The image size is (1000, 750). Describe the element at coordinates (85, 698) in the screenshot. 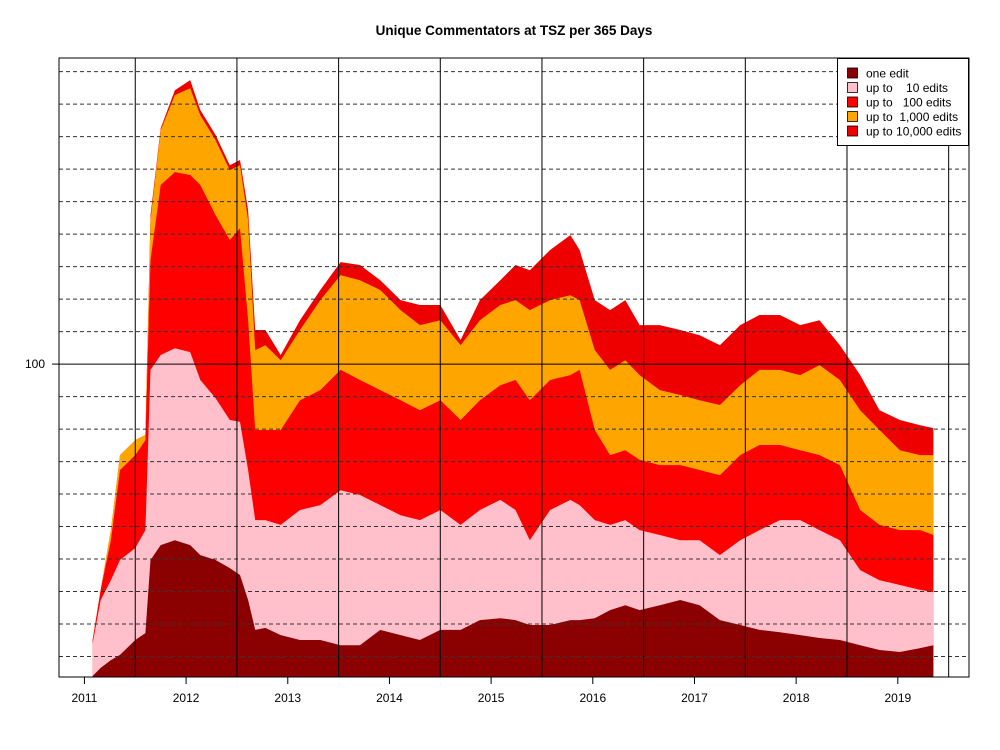

I see `x-tick-label: 2011` at that location.